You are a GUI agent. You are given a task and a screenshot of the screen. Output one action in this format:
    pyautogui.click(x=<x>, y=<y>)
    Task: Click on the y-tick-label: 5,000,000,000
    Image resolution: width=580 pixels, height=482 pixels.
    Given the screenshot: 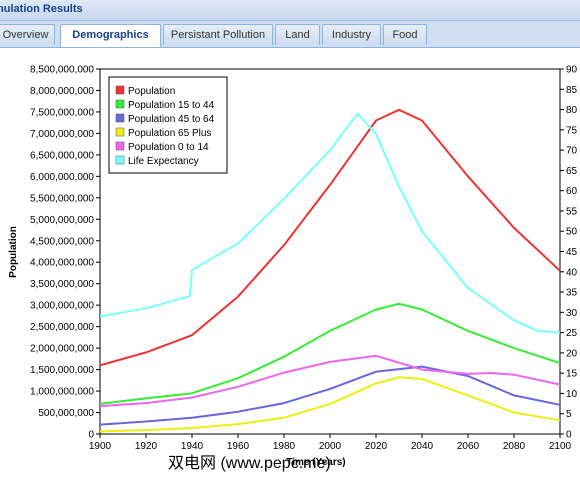 What is the action you would take?
    pyautogui.click(x=62, y=220)
    